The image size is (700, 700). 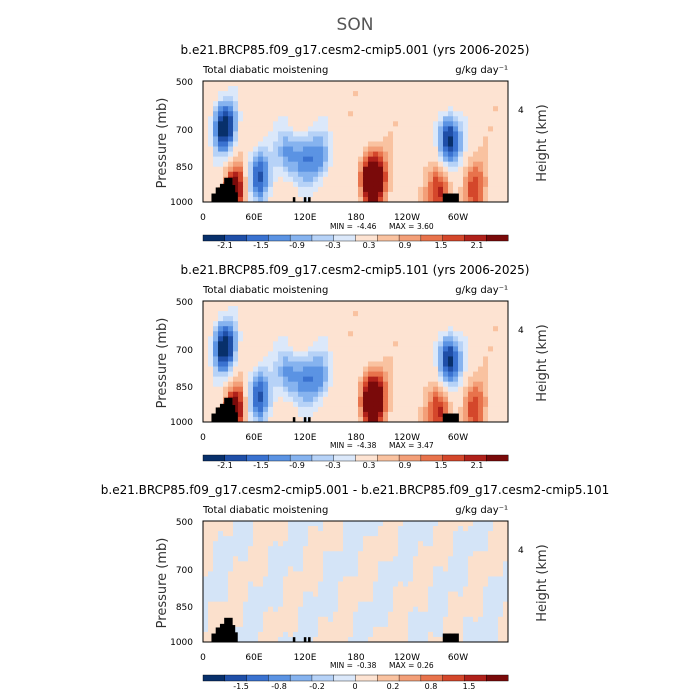 What do you see at coordinates (355, 238) in the screenshot?
I see `panel-1-colorbar` at bounding box center [355, 238].